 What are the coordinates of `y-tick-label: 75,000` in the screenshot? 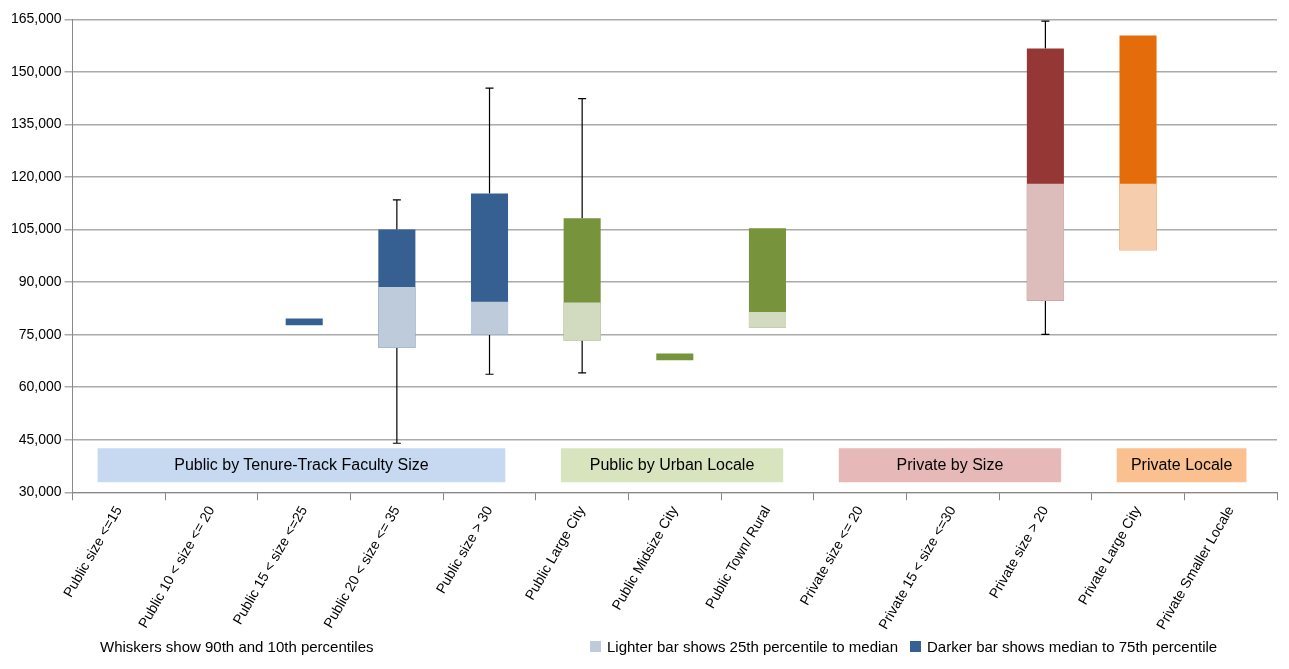 It's located at (40, 333).